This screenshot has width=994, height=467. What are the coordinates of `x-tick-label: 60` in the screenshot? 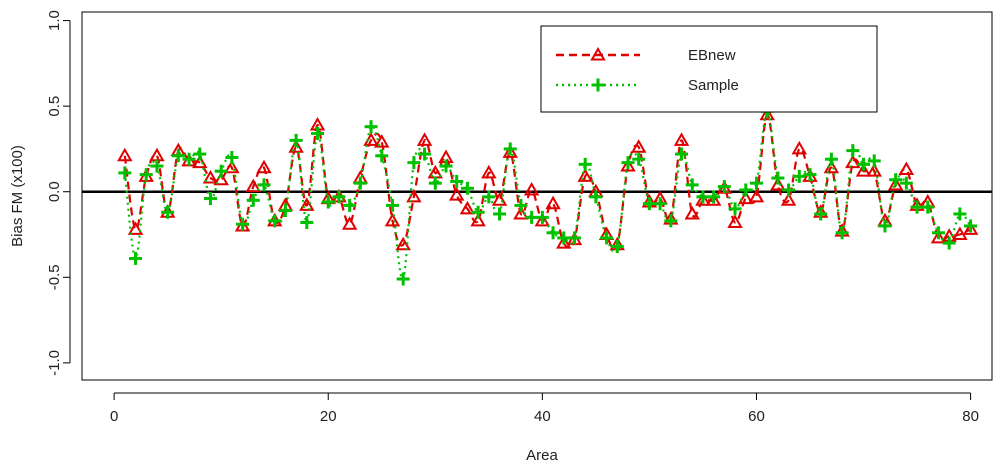 It's located at (756, 416).